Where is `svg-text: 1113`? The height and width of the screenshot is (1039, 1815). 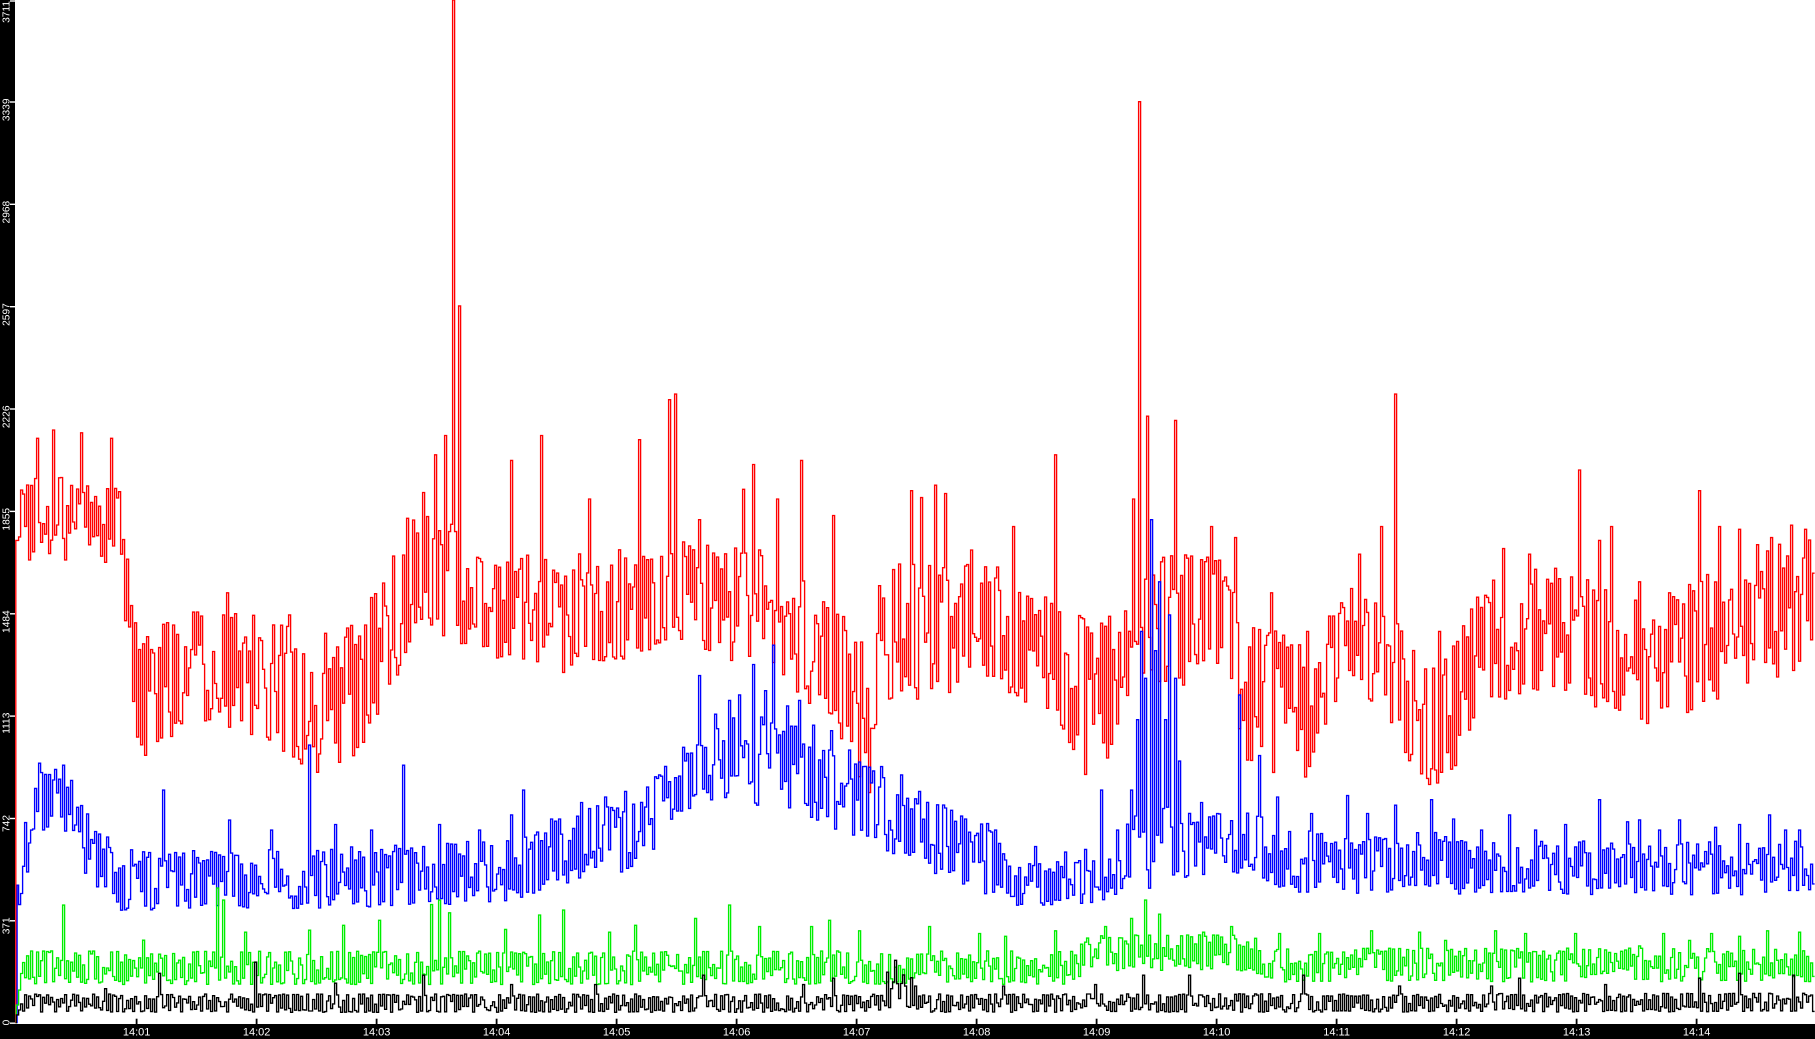 svg-text: 1113 is located at coordinates (7, 722).